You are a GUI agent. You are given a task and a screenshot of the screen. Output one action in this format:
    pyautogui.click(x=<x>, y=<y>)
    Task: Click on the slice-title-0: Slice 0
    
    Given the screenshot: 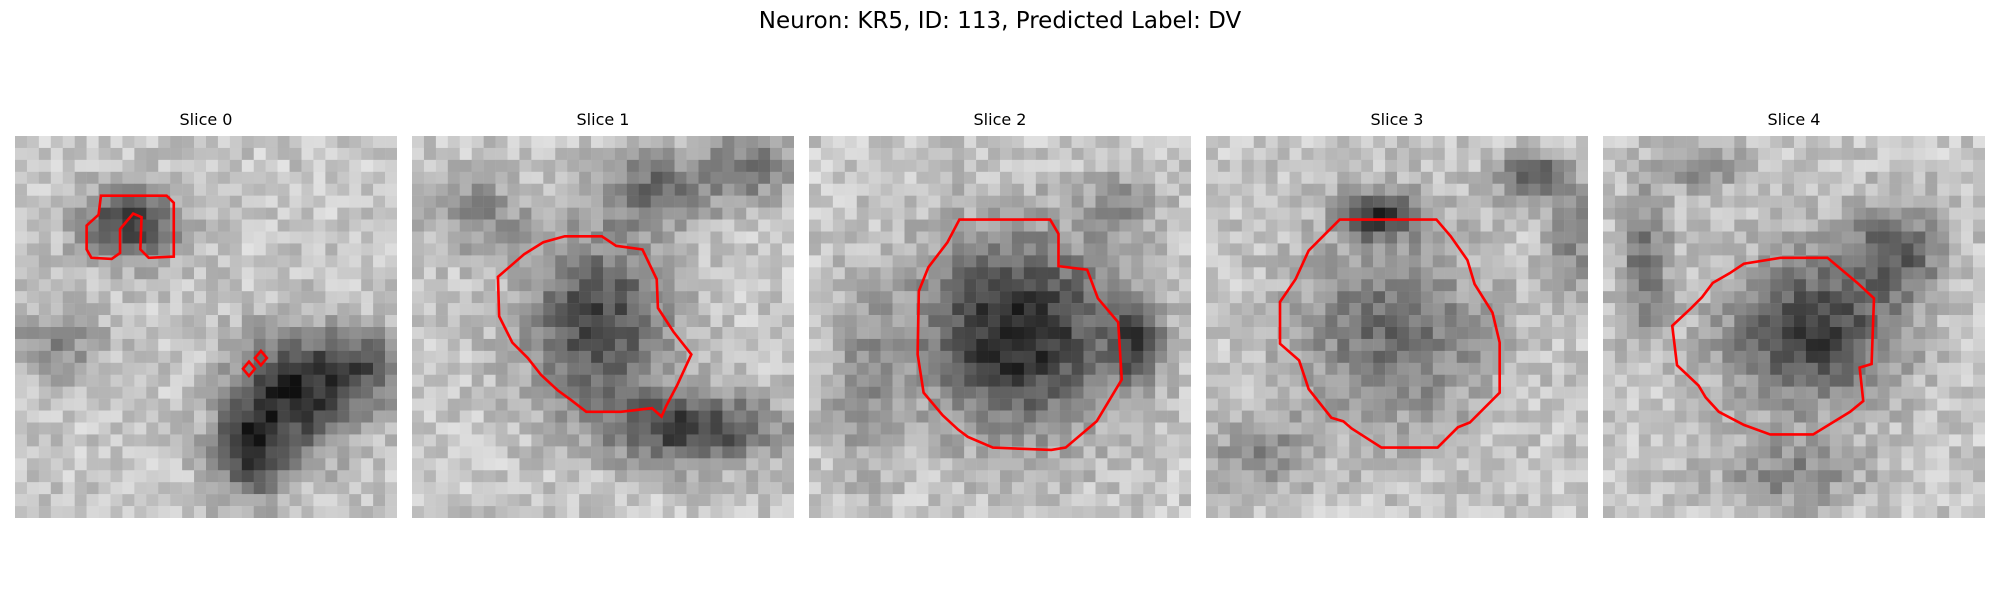 What is the action you would take?
    pyautogui.click(x=206, y=119)
    